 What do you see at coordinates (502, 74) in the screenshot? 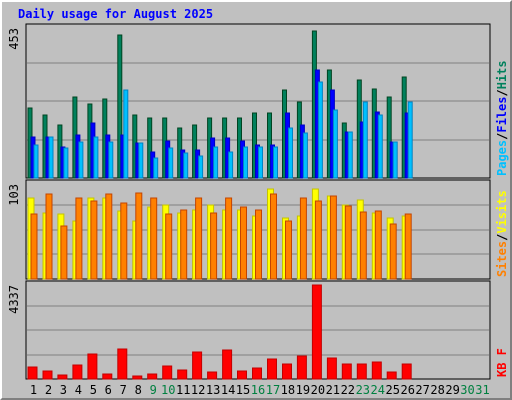
I see `legend-entry: Hits` at bounding box center [502, 74].